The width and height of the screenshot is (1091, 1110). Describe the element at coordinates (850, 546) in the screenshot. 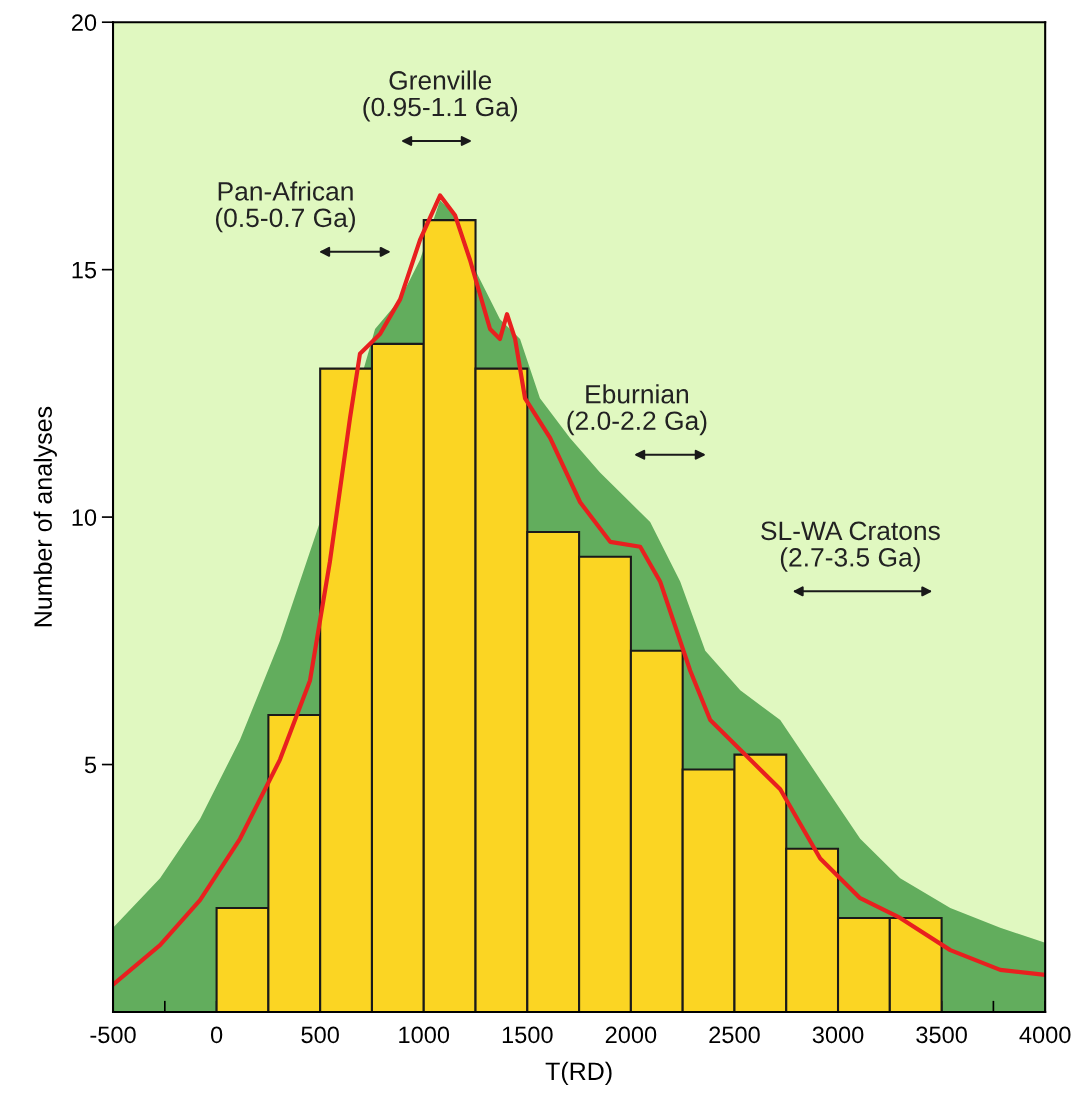

I see `annotation: SL-WA Cratons (2.7-3.5 Ga)` at that location.